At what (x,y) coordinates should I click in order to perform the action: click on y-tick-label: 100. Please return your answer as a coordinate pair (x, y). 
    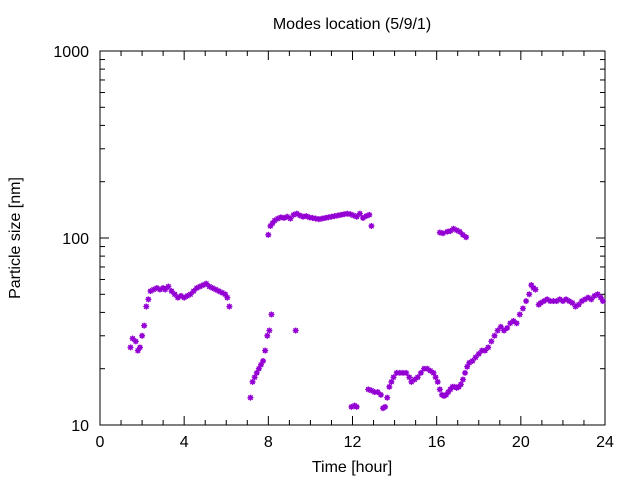
    Looking at the image, I should click on (75, 239).